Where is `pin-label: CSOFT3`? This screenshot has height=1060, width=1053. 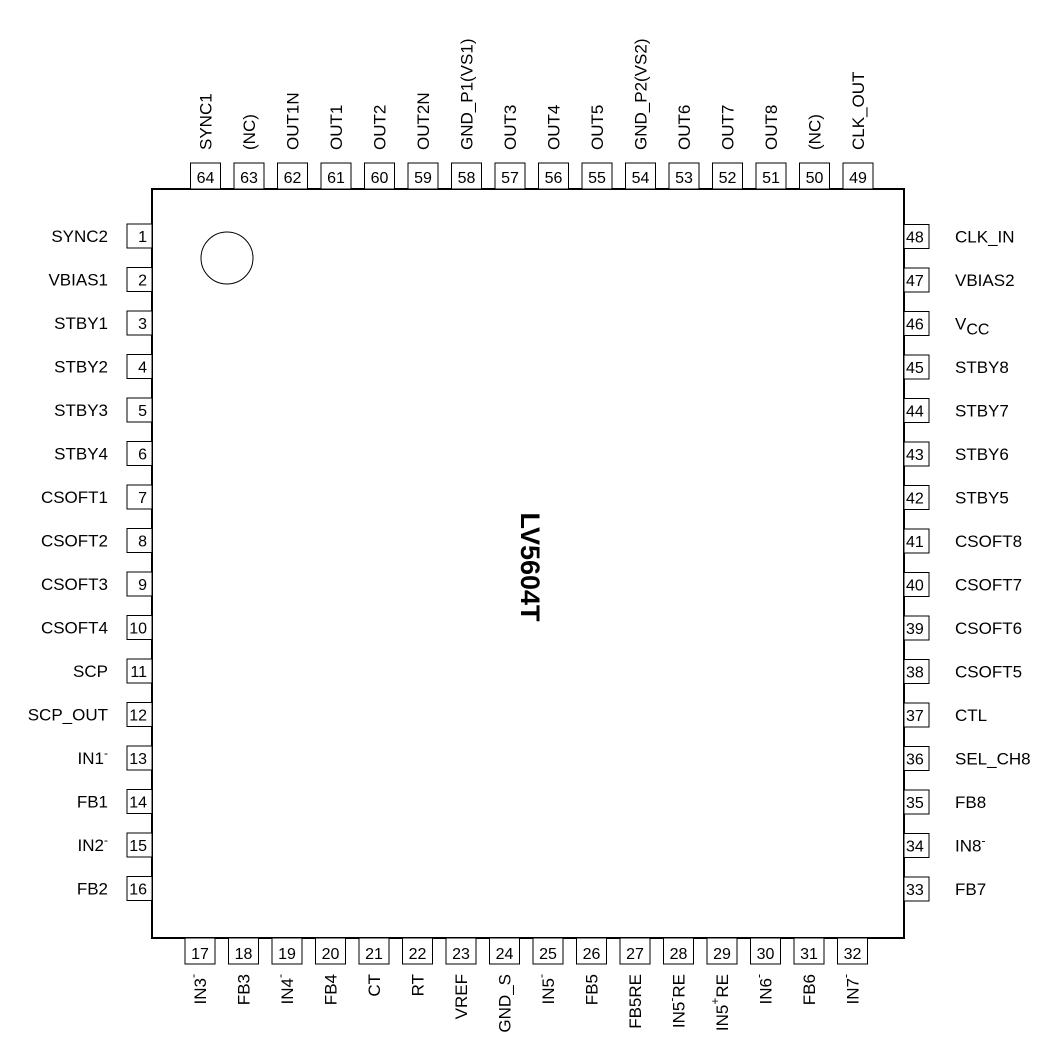 pin-label: CSOFT3 is located at coordinates (74, 584).